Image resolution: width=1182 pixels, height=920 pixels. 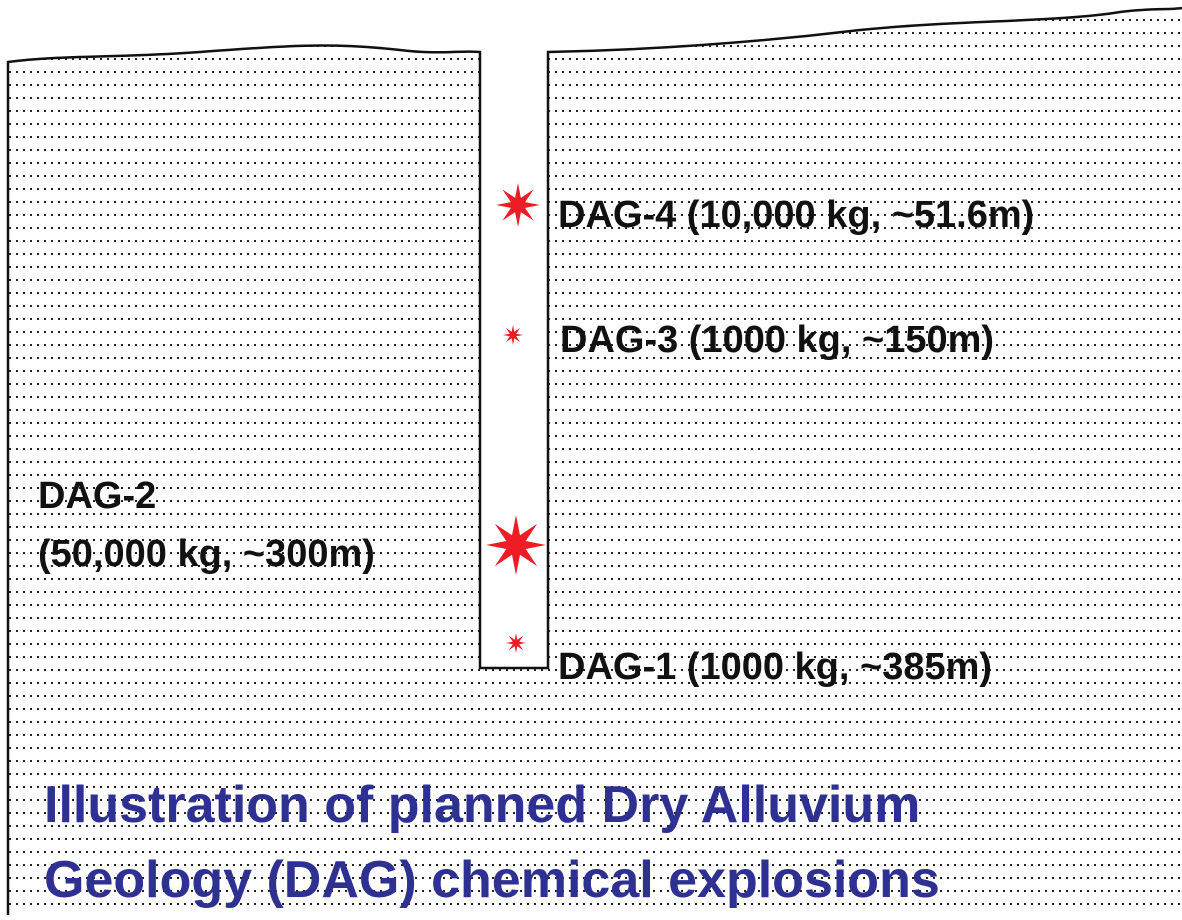 What do you see at coordinates (777, 340) in the screenshot?
I see `label: DAG-3 (1000 kg, ~150m)` at bounding box center [777, 340].